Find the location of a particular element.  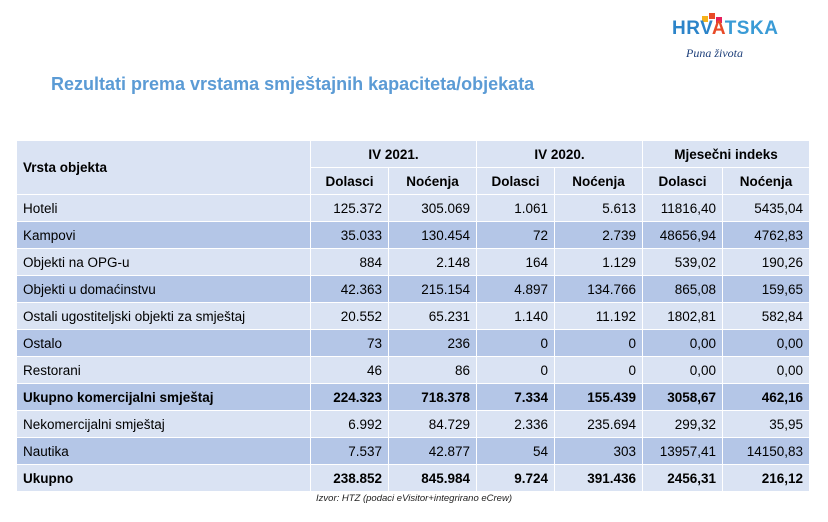

table-cell: 884 is located at coordinates (349, 262).